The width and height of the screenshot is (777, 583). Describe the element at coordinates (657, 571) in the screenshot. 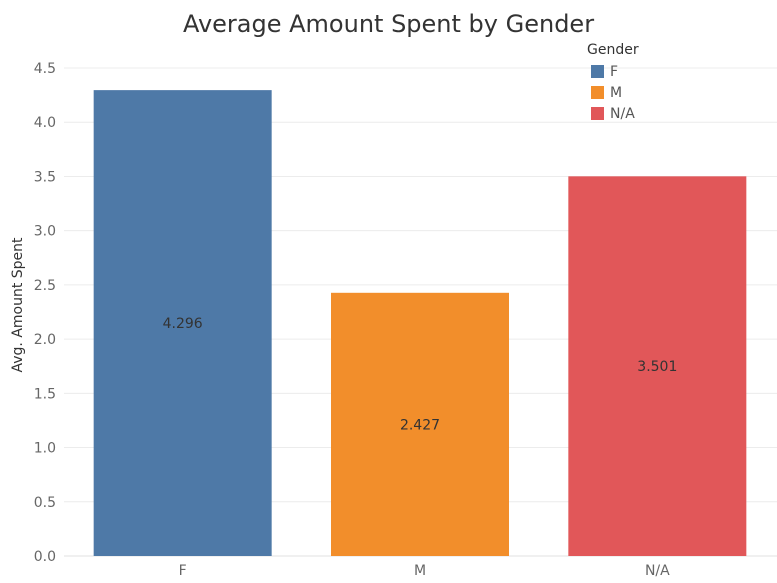

I see `x-category-label: N/A` at that location.